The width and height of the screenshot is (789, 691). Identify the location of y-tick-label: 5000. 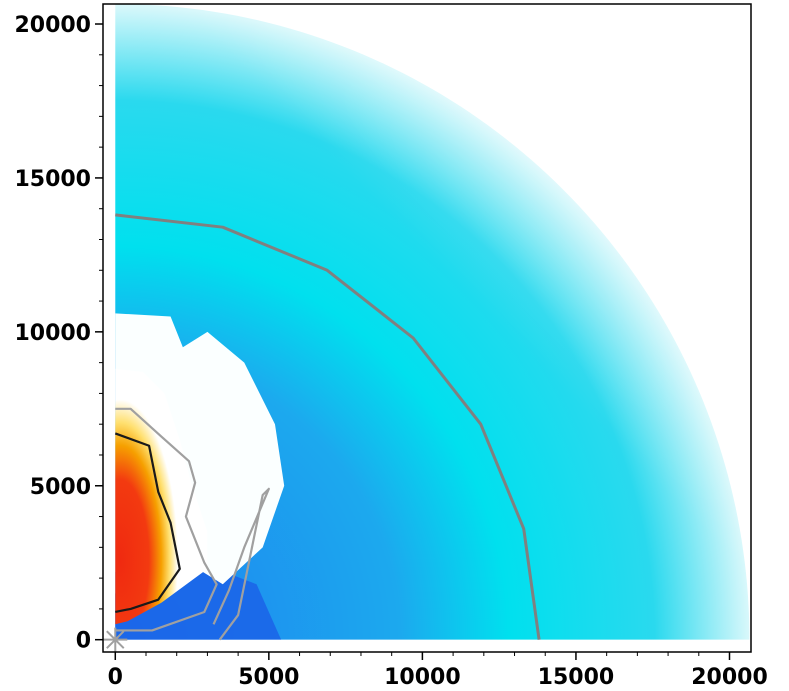
(60, 487).